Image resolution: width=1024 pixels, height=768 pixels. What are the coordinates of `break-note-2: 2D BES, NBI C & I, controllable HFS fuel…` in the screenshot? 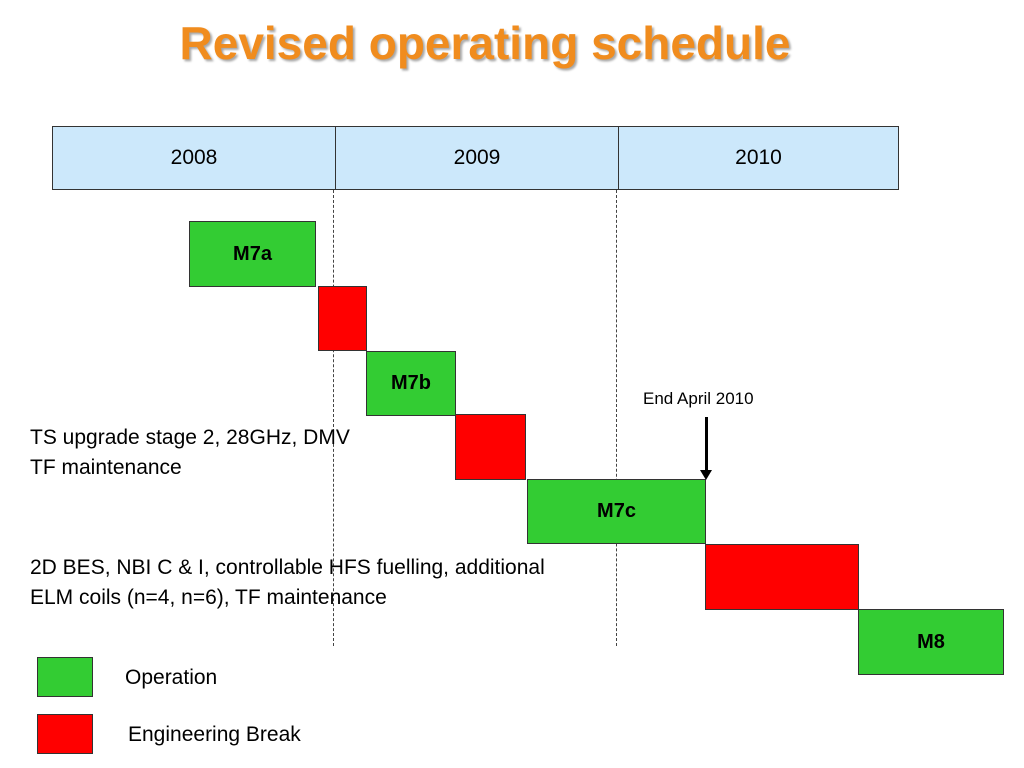 It's located at (287, 583).